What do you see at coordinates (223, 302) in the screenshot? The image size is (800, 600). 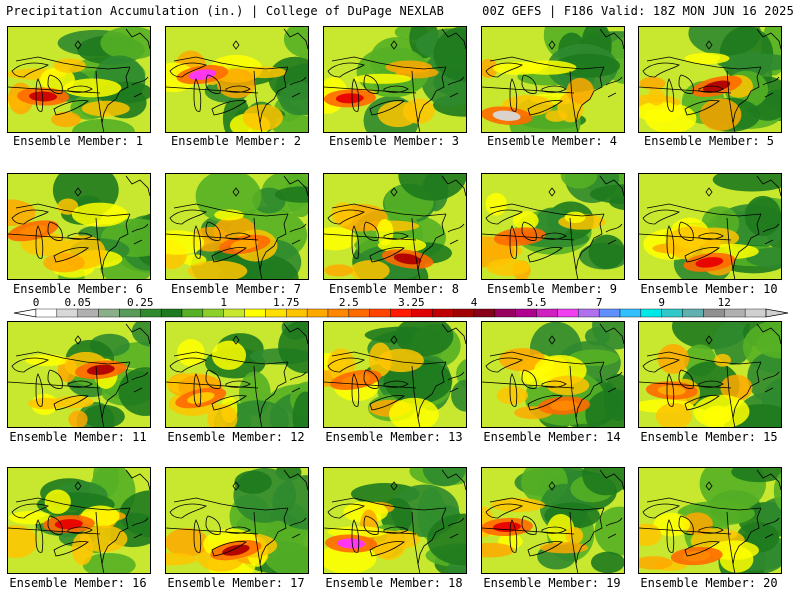 I see `scale-tick-label: 1` at bounding box center [223, 302].